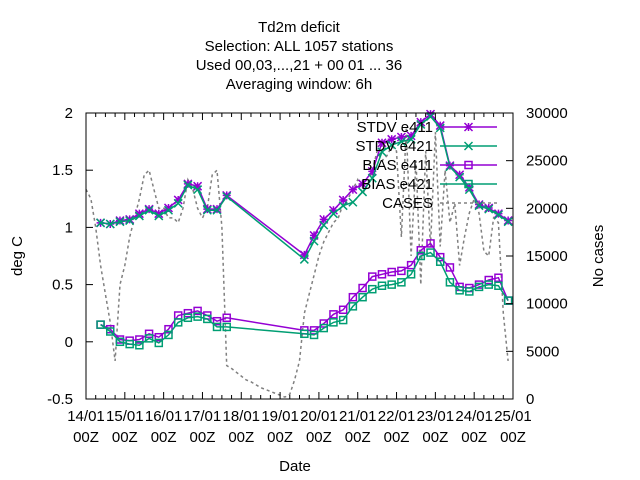  I want to click on y-tick-label: 1.5, so click(62, 170).